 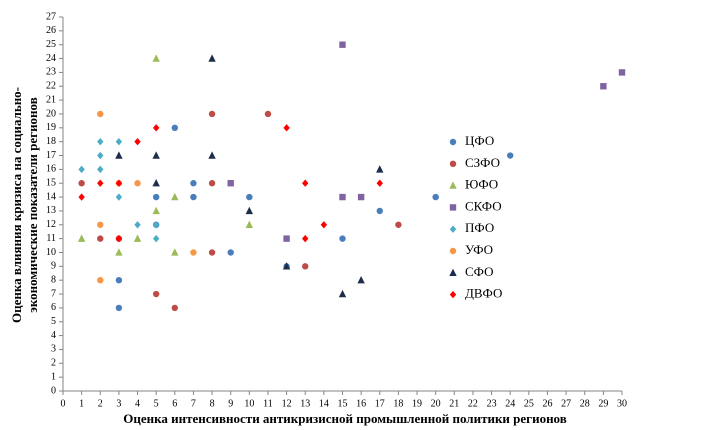 What do you see at coordinates (380, 403) in the screenshot?
I see `x-tick-label: 17` at bounding box center [380, 403].